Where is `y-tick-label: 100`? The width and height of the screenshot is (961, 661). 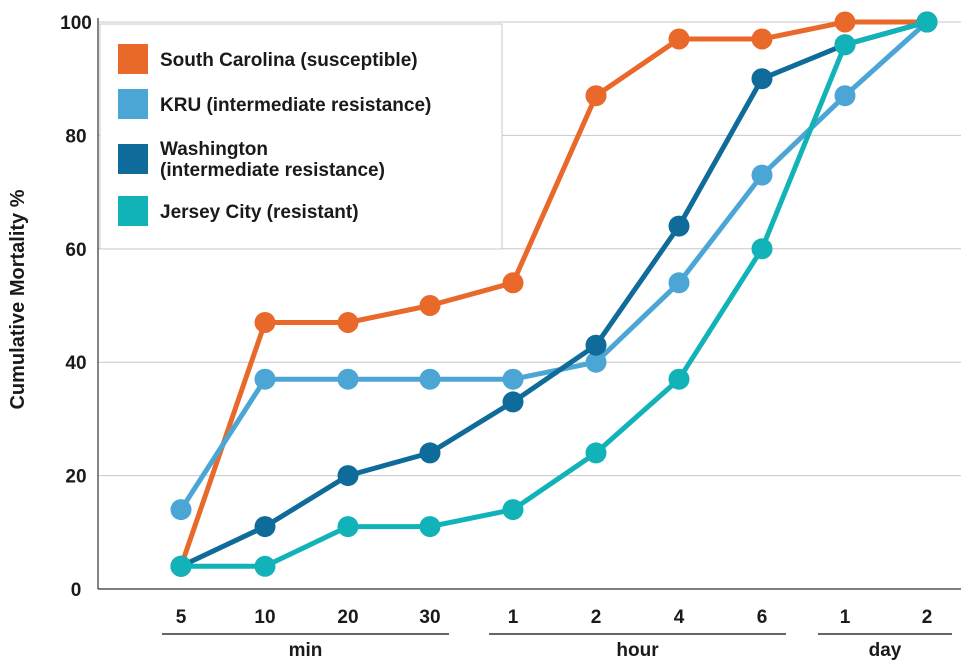
y-tick-label: 100 is located at coordinates (76, 23).